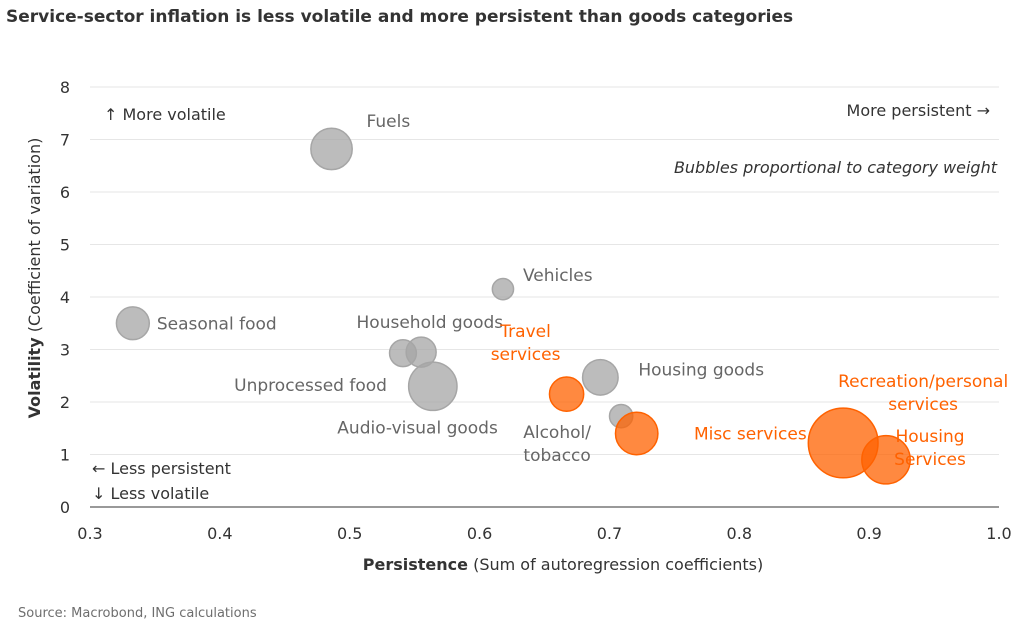 The width and height of the screenshot is (1024, 626). Describe the element at coordinates (310, 386) in the screenshot. I see `bubble-label: Unprocessed food` at that location.